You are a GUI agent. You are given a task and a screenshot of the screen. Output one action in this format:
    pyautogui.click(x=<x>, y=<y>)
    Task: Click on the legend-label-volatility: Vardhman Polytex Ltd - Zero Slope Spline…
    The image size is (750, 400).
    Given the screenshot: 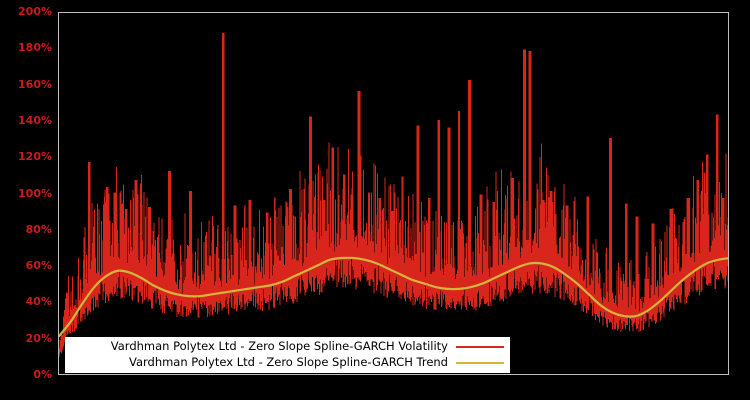 What is the action you would take?
    pyautogui.click(x=279, y=346)
    